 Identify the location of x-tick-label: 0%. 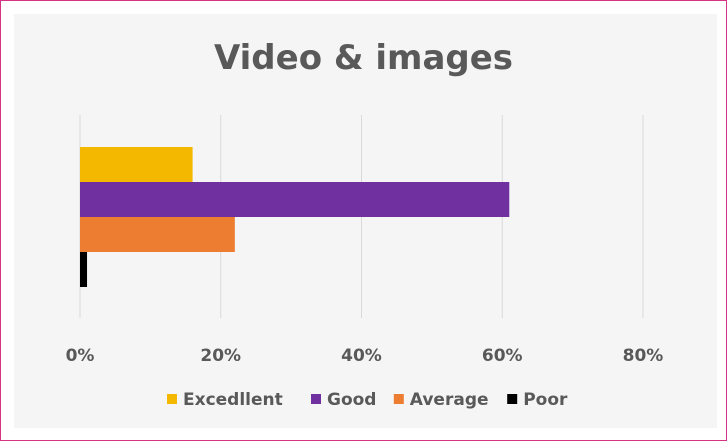
(80, 356).